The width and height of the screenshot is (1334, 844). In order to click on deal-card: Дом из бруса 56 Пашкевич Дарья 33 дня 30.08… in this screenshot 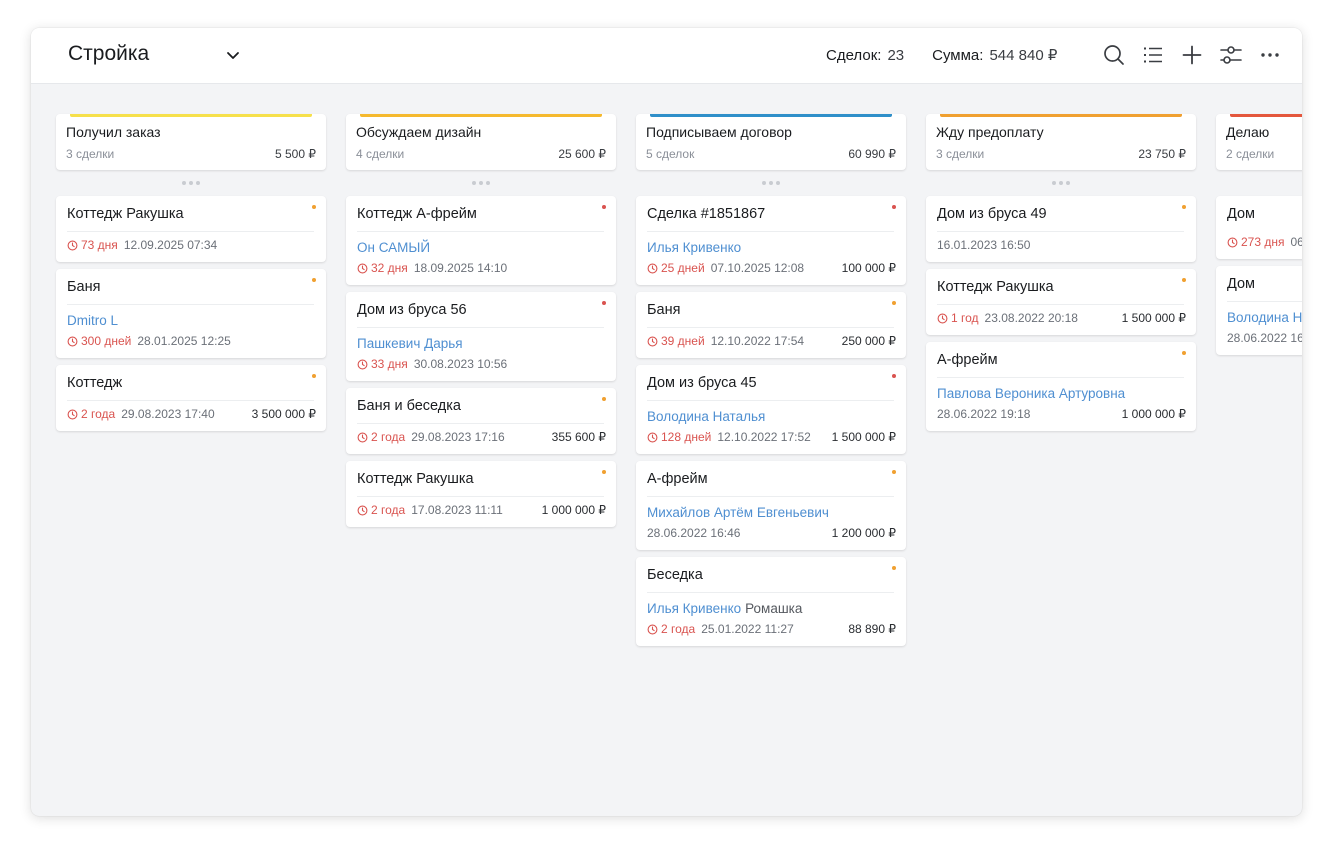, I will do `click(481, 336)`.